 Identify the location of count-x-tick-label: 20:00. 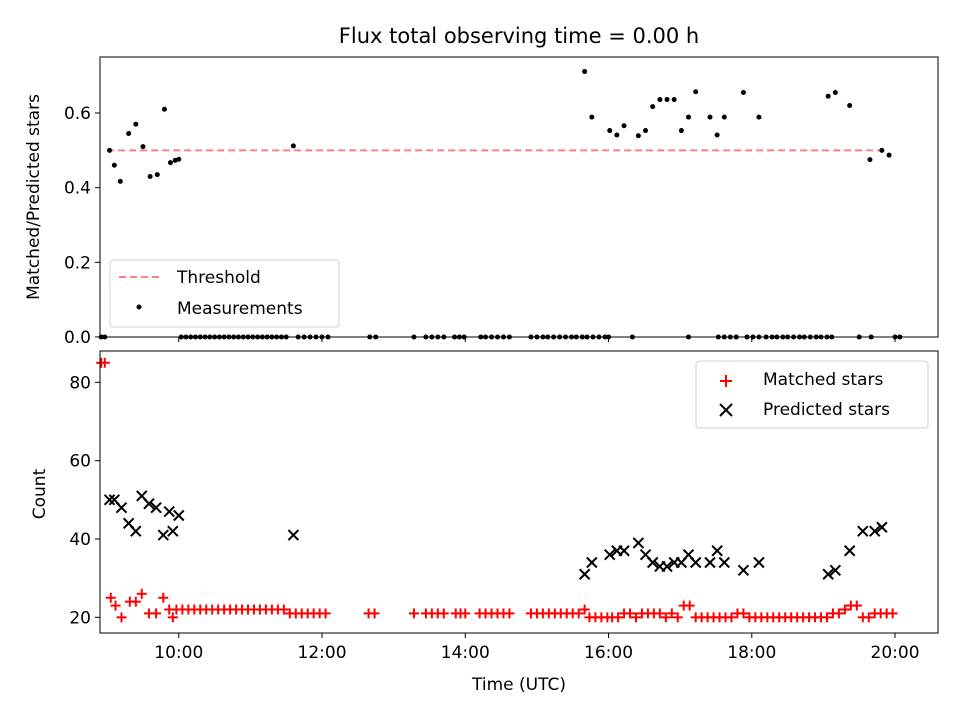
(895, 653).